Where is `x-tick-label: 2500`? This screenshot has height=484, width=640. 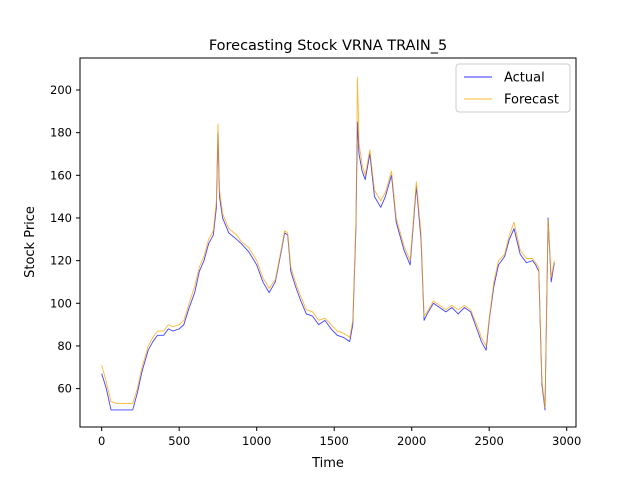 x-tick-label: 2500 is located at coordinates (489, 441).